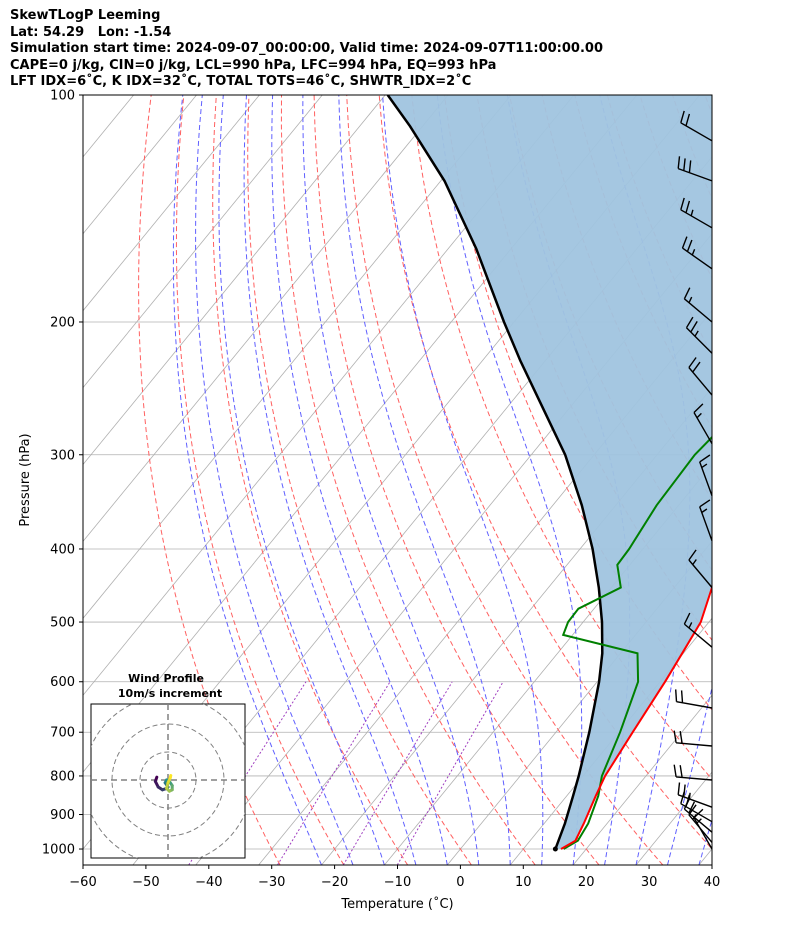  I want to click on temperature-line, so click(636, 716).